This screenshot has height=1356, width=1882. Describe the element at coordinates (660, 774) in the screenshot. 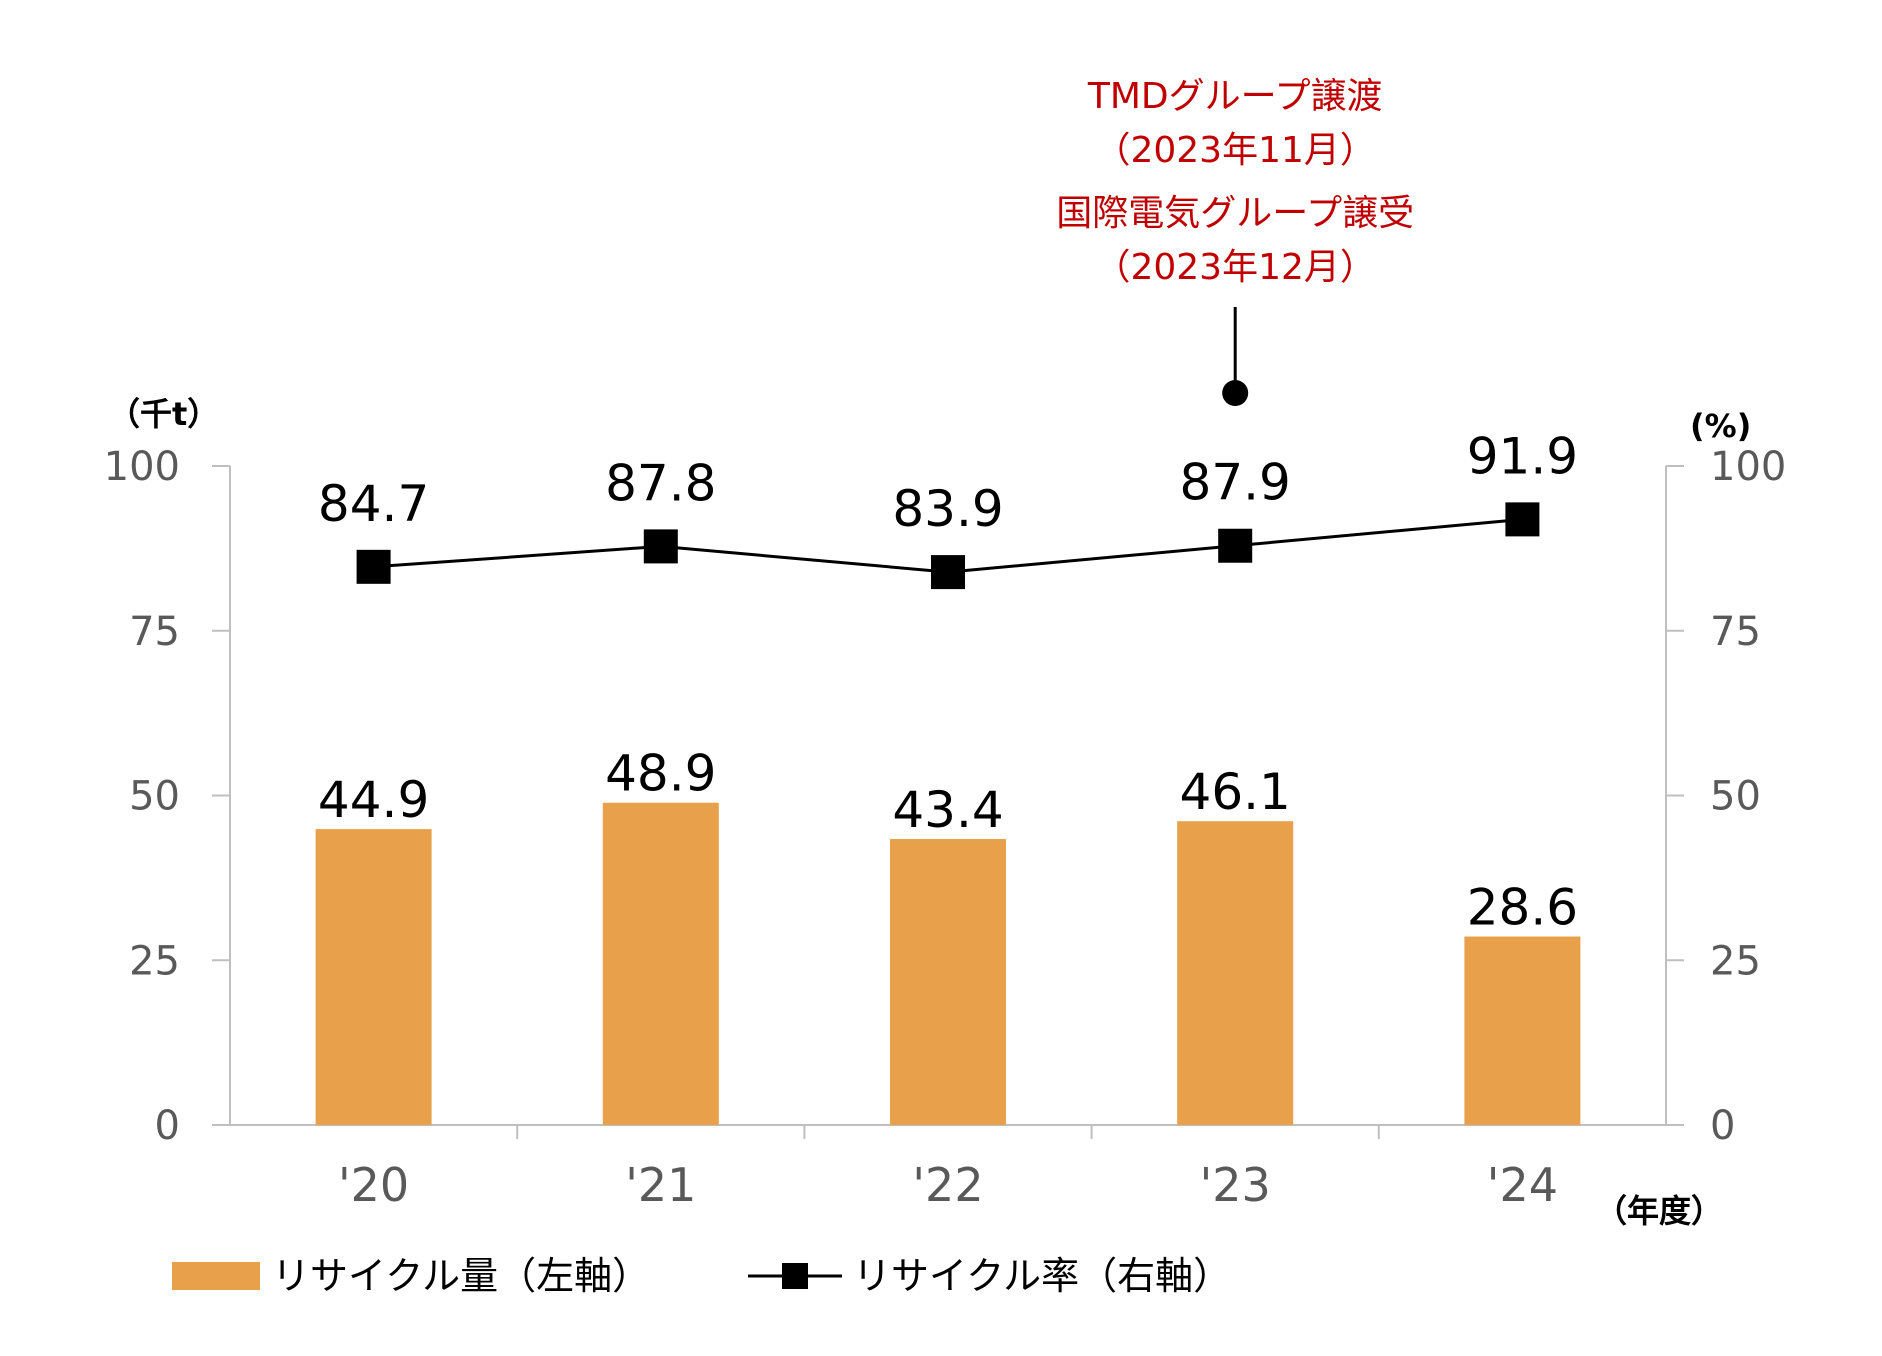

I see `bar-value-label: 48.9` at that location.